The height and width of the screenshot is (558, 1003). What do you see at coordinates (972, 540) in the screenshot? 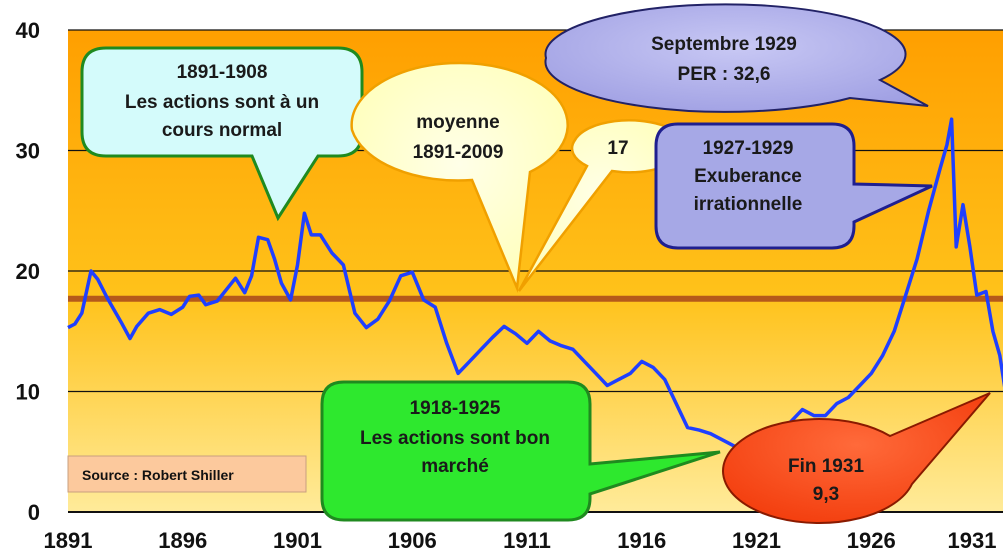
I see `x-tick-label: 1931` at bounding box center [972, 540].